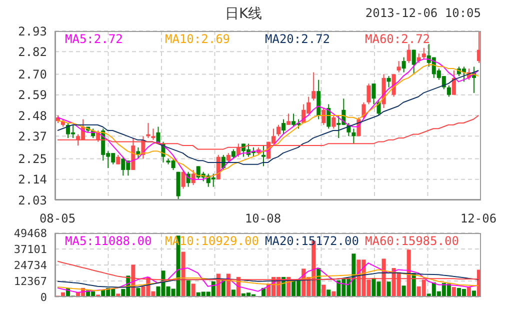  What do you see at coordinates (43, 297) in the screenshot?
I see `y-tick-label: 0` at bounding box center [43, 297].